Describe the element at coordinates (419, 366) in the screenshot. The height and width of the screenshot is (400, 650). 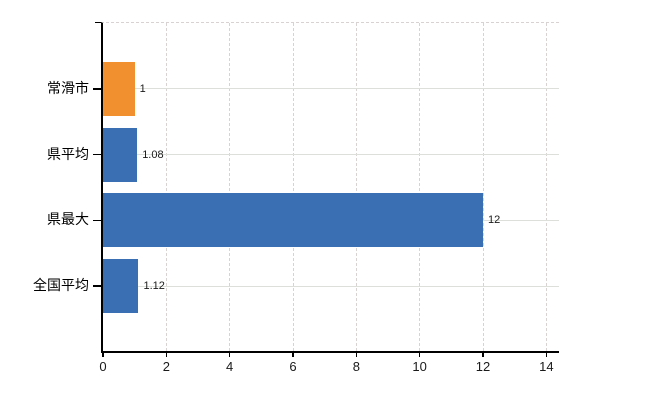
I see `x-tick-label: 10` at that location.